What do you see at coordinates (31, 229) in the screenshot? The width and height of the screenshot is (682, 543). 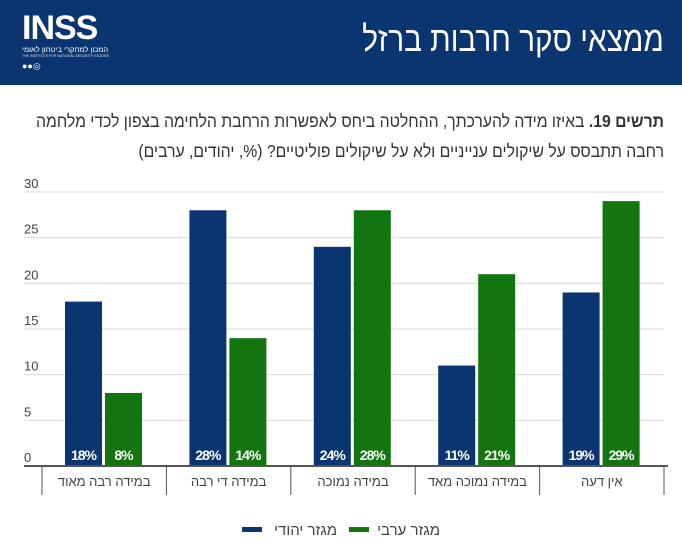 I see `y-tick-label: 25` at bounding box center [31, 229].